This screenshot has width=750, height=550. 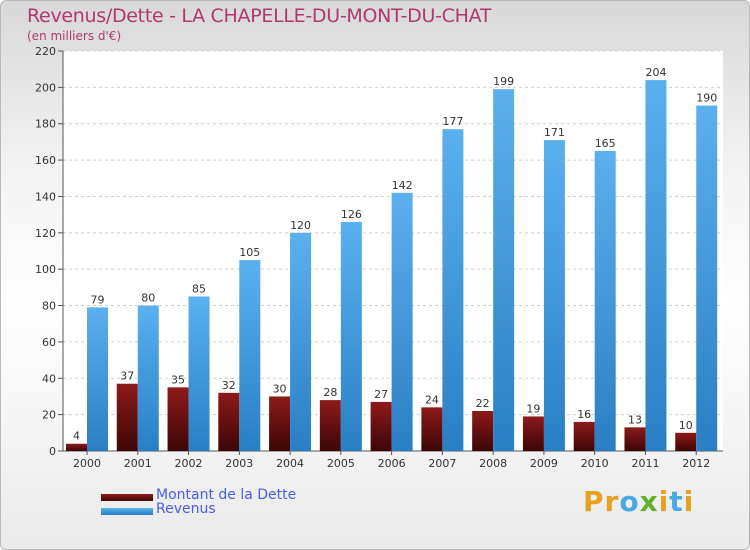 What do you see at coordinates (45, 160) in the screenshot?
I see `y-tick-label: 160` at bounding box center [45, 160].